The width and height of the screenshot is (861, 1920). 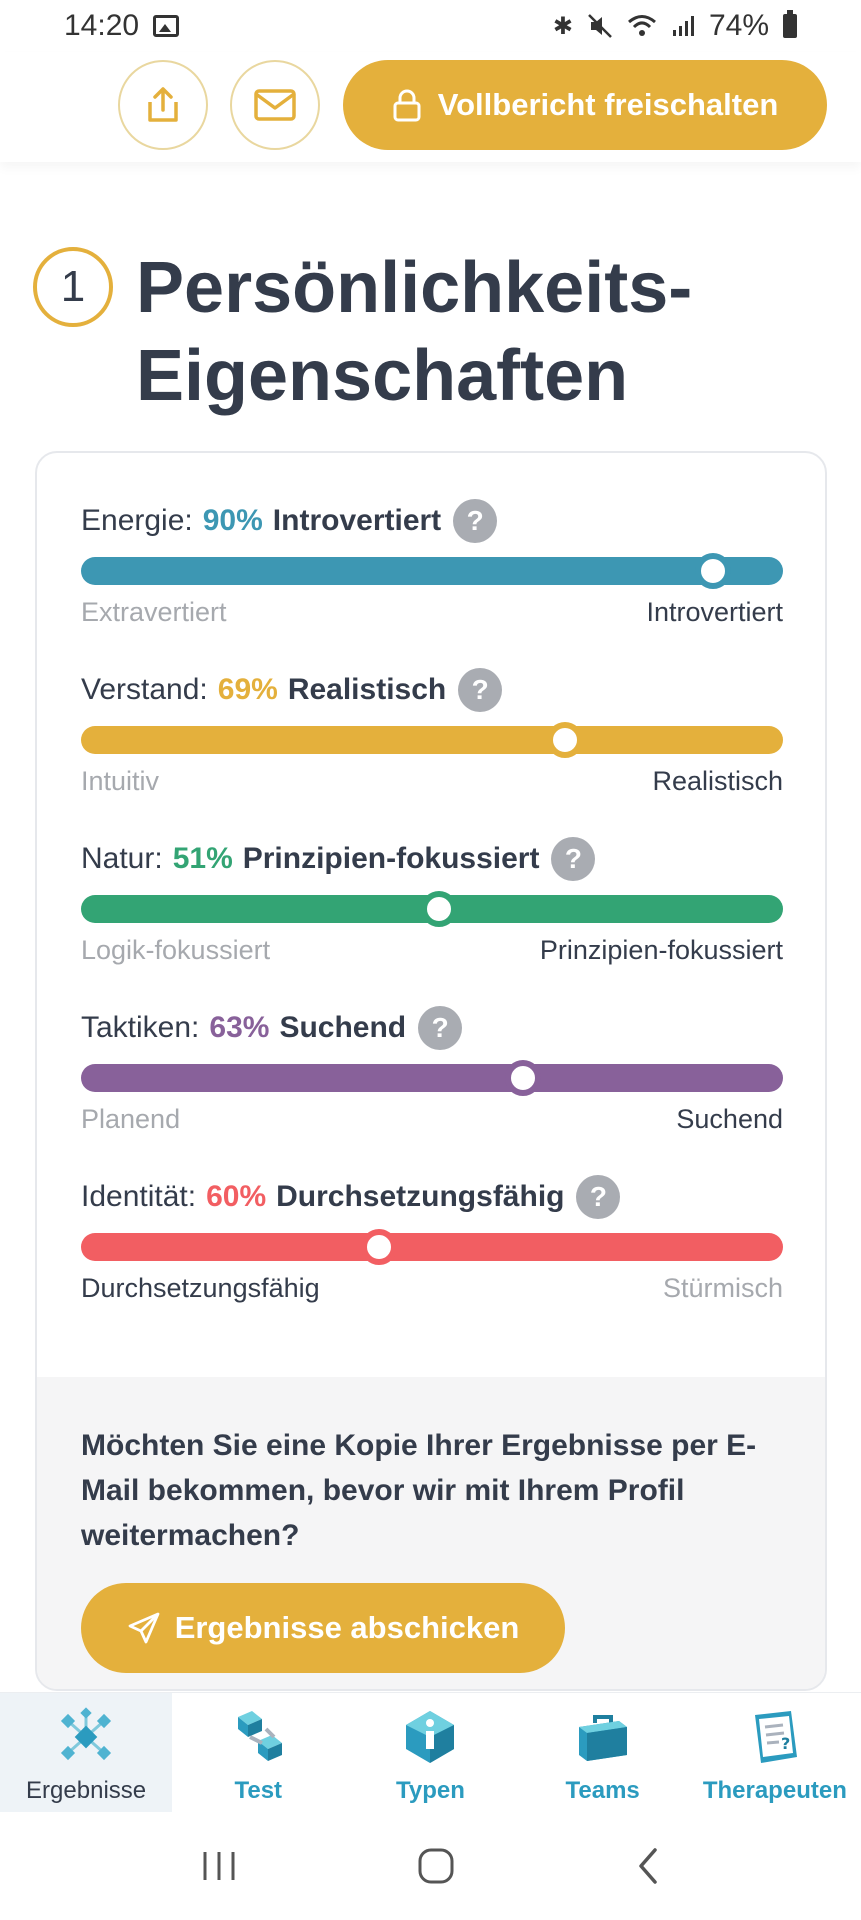 I want to click on trait-taktiken: Taktiken: 63% Suchend ? Planend Suchend, so click(x=432, y=1070).